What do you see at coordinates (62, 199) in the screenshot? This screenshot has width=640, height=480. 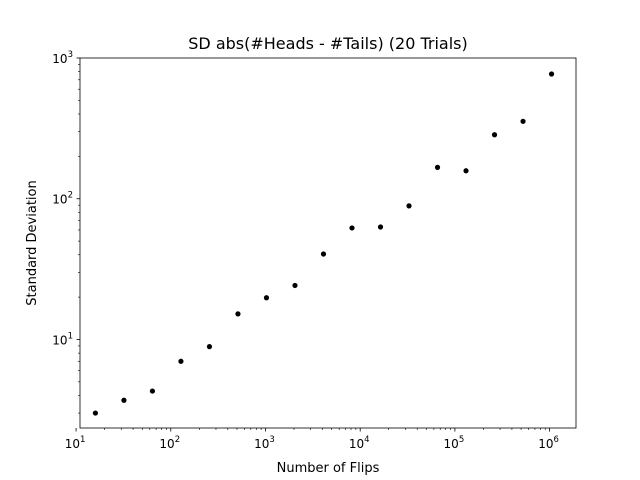 I see `y-tick-label: 10²` at bounding box center [62, 199].